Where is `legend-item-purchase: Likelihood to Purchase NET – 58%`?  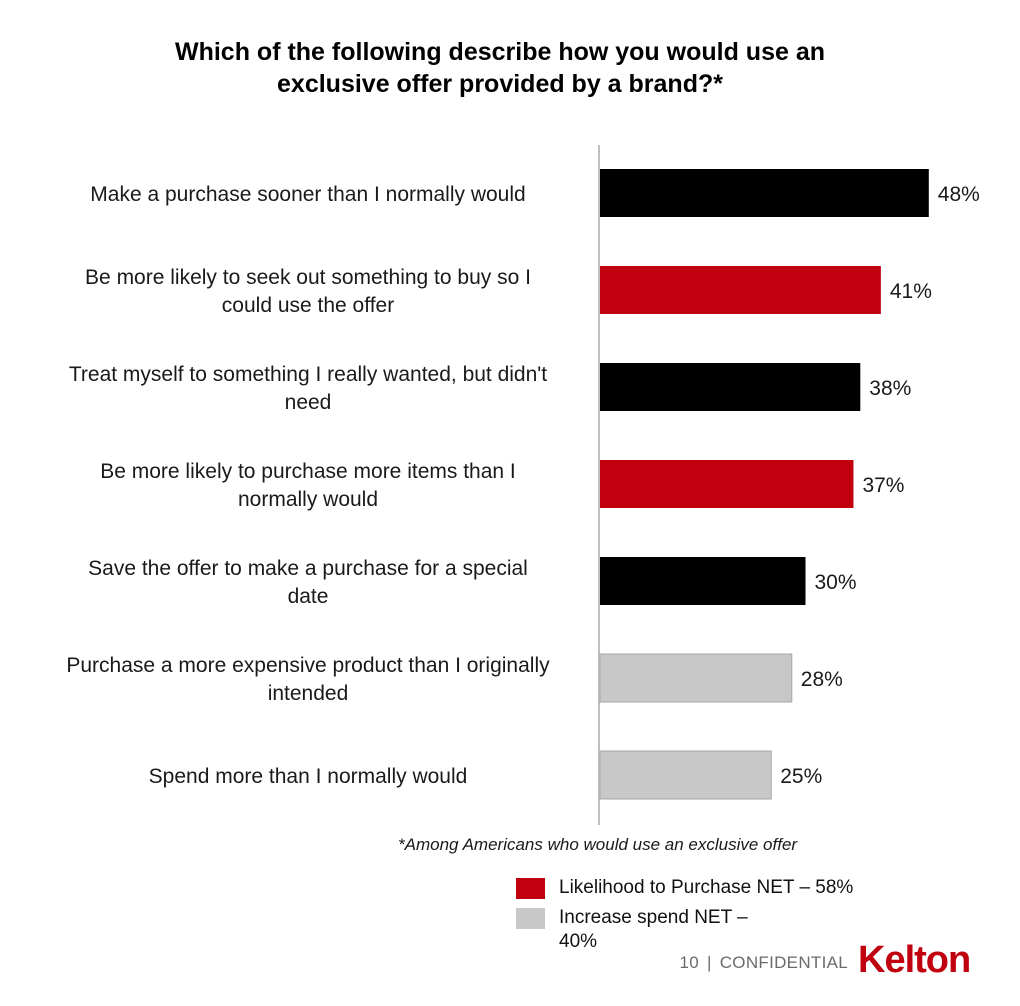 legend-item-purchase: Likelihood to Purchase NET – 58% is located at coordinates (706, 888).